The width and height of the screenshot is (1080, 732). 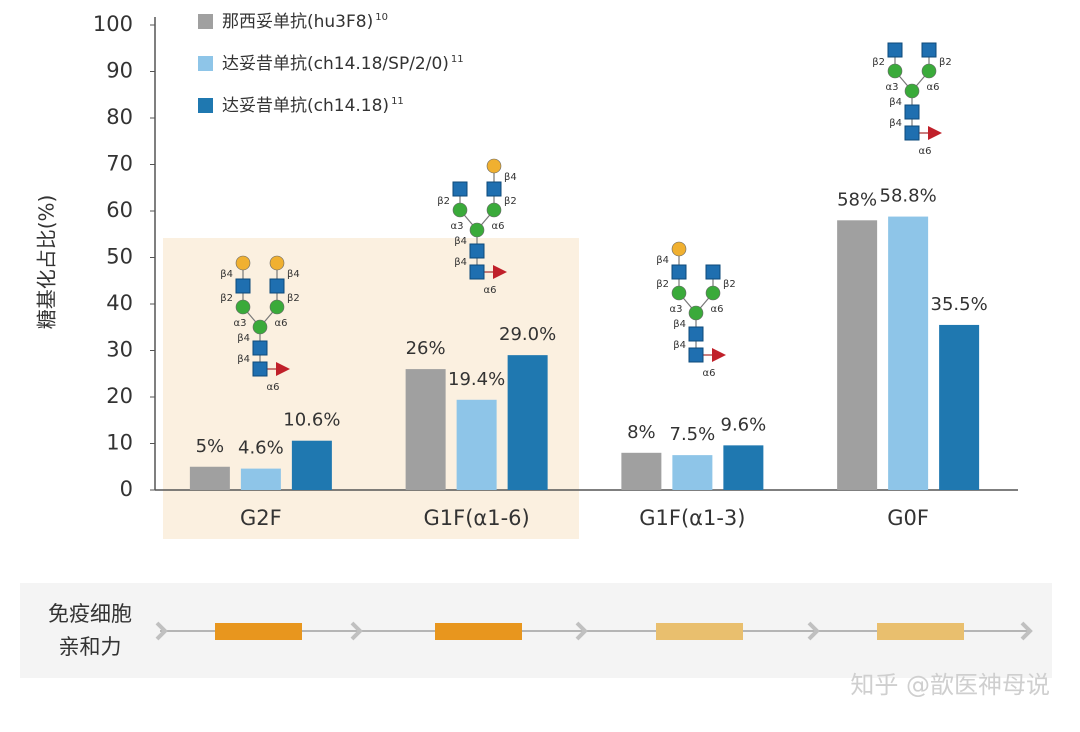 What do you see at coordinates (119, 443) in the screenshot?
I see `y-tick-label: 10` at bounding box center [119, 443].